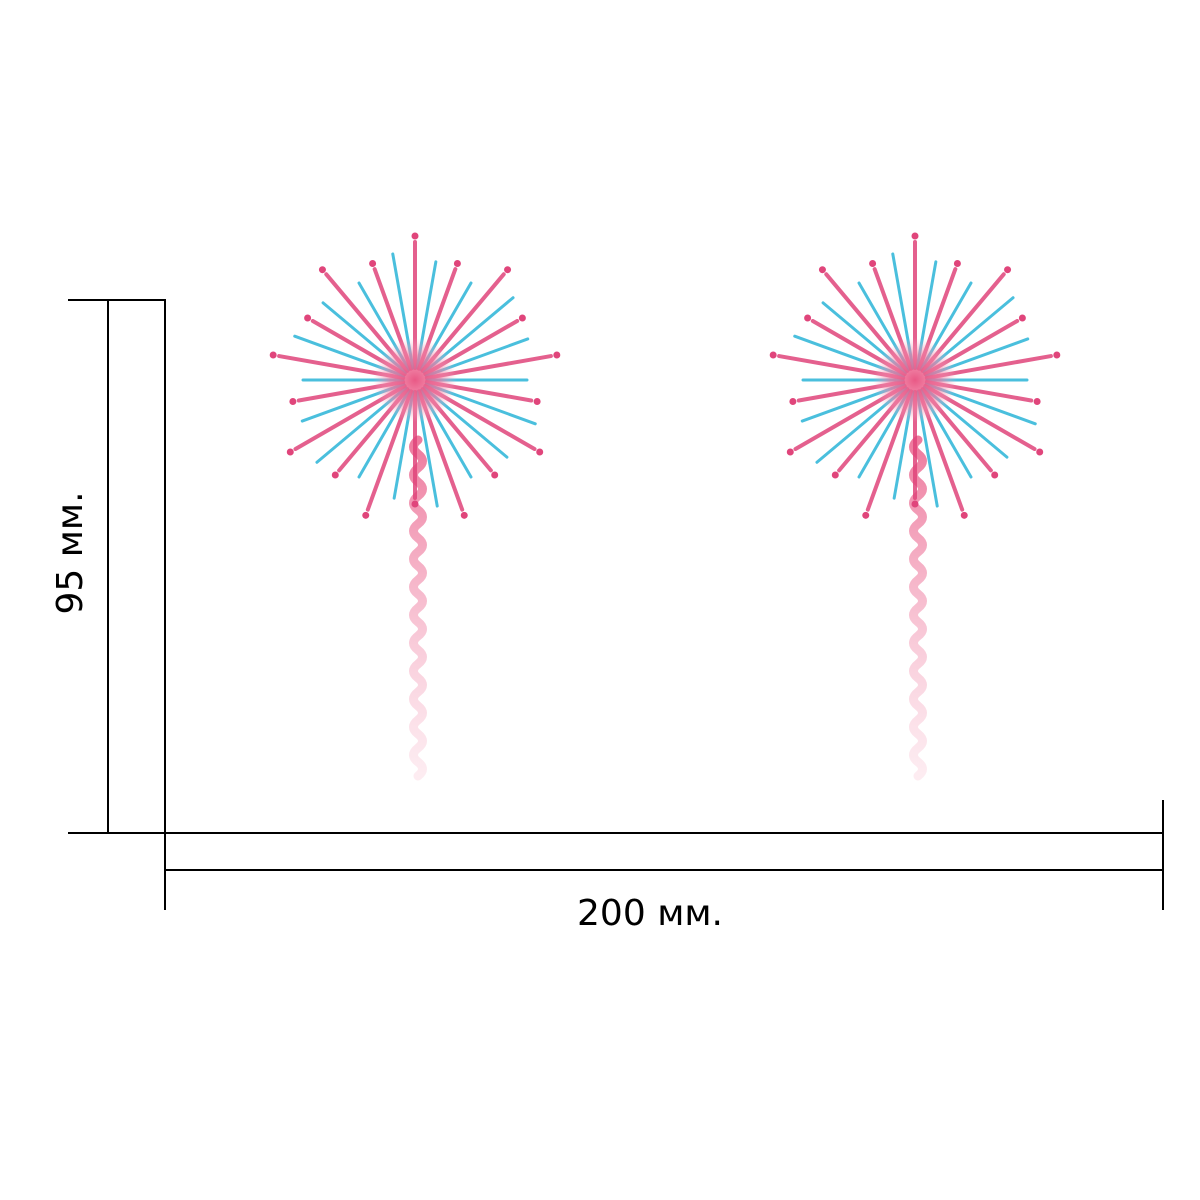 The height and width of the screenshot is (1200, 1200). What do you see at coordinates (108, 566) in the screenshot?
I see `height-dimension: 95 мм.` at bounding box center [108, 566].